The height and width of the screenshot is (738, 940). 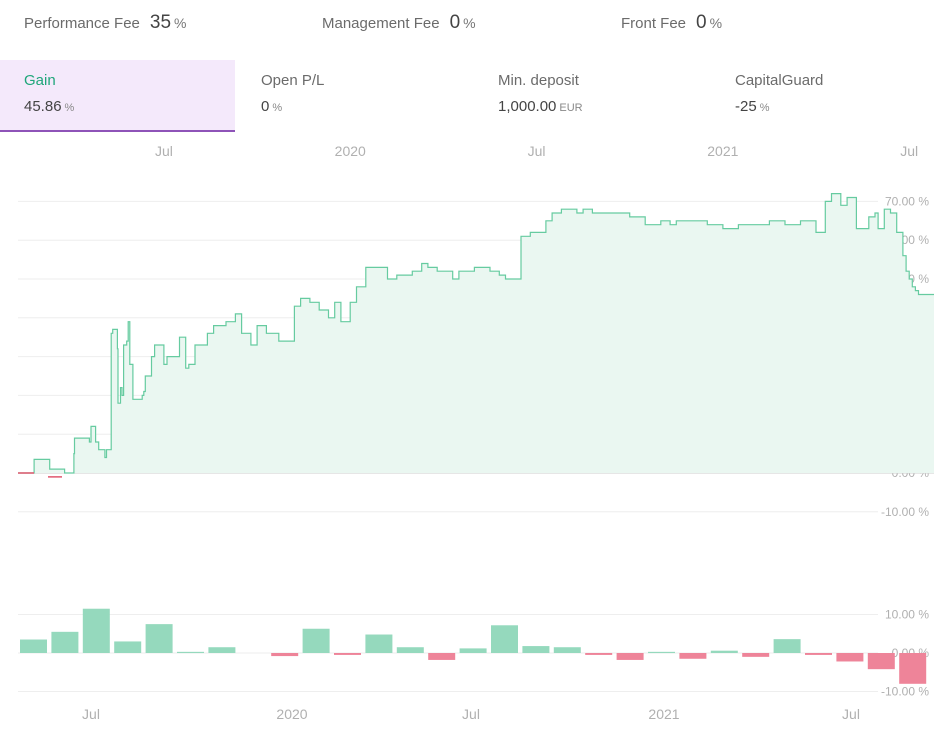 What do you see at coordinates (701, 22) in the screenshot?
I see `front-fee-value: 0` at bounding box center [701, 22].